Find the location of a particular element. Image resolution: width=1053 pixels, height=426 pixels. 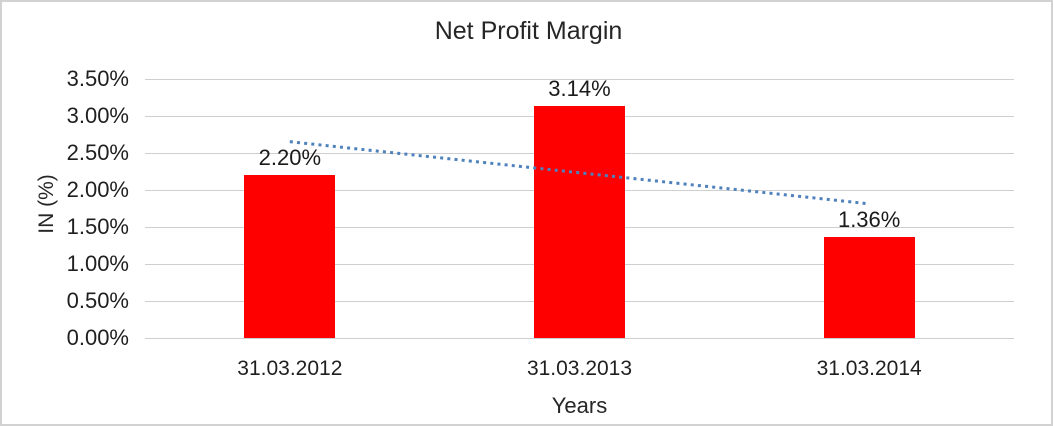

x-tick-label: 31.03.2014 is located at coordinates (869, 368).